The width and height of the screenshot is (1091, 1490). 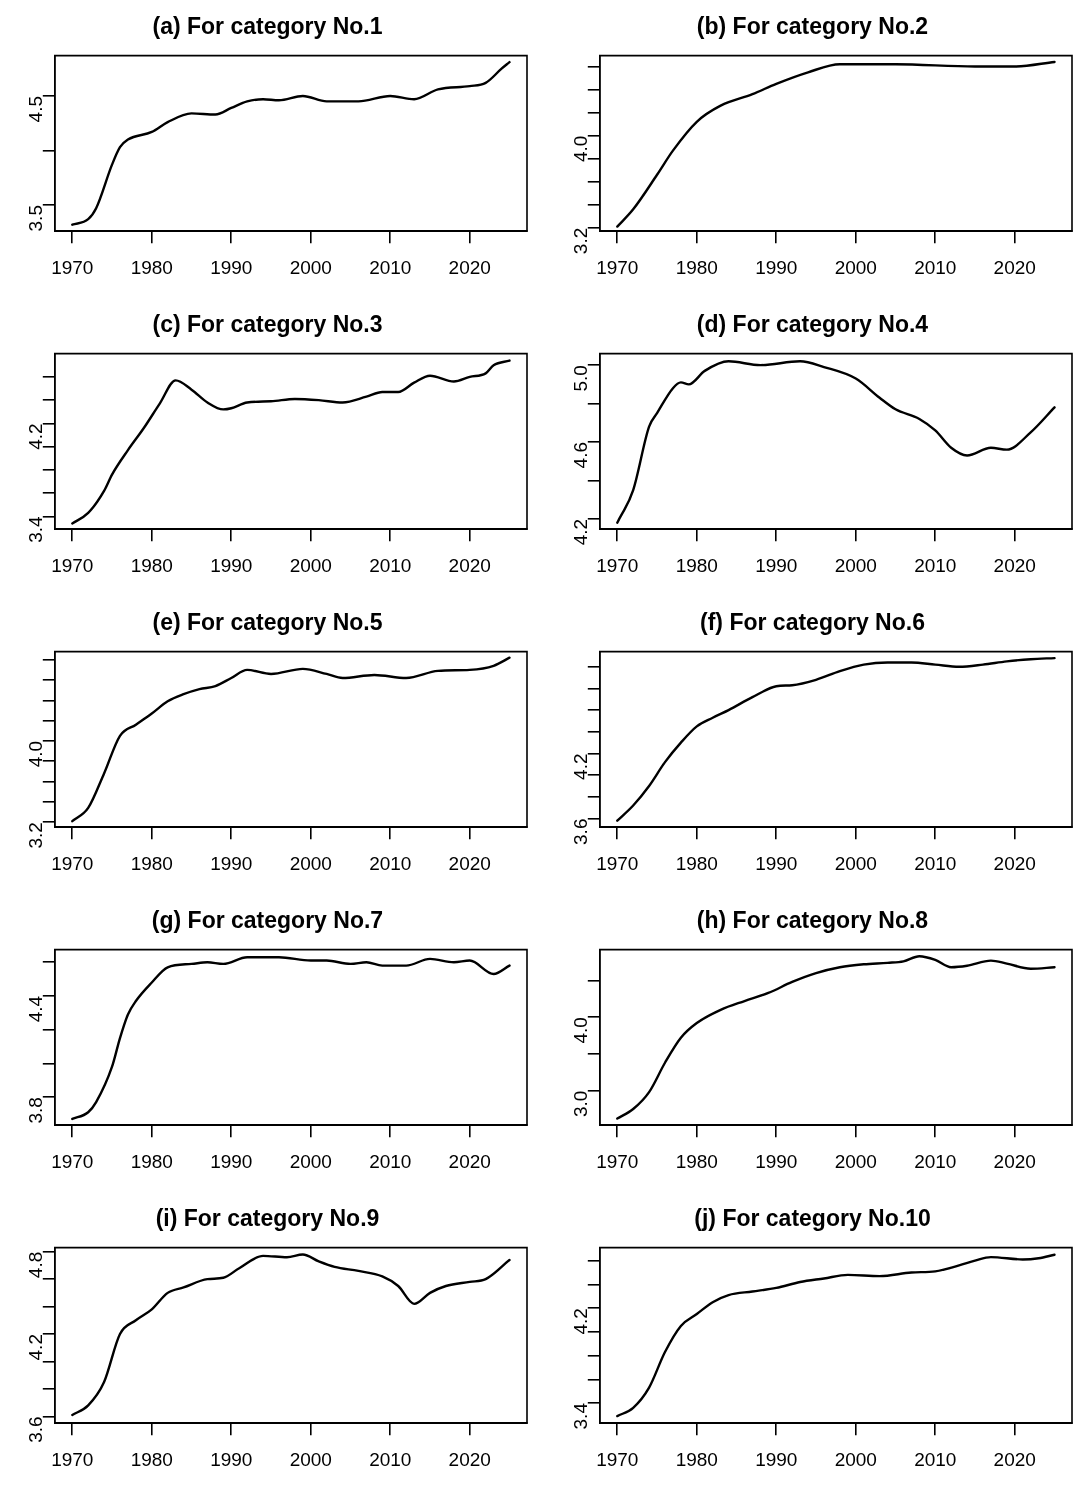 I want to click on chart-title: (d) For category No.4, so click(x=812, y=324).